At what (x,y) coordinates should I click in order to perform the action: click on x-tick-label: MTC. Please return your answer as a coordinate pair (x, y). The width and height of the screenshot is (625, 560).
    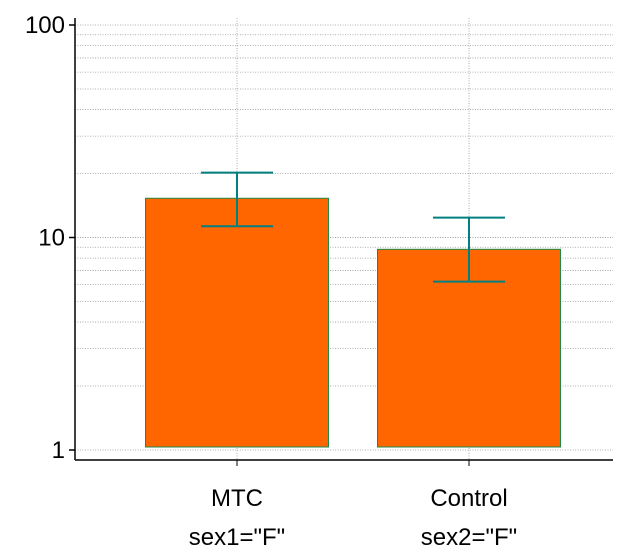
    Looking at the image, I should click on (237, 498).